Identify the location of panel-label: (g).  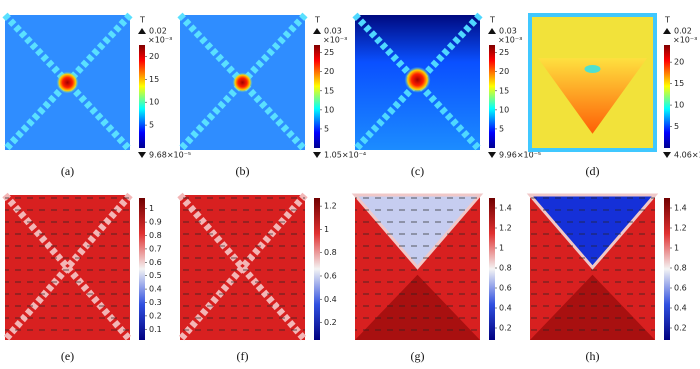
(418, 356).